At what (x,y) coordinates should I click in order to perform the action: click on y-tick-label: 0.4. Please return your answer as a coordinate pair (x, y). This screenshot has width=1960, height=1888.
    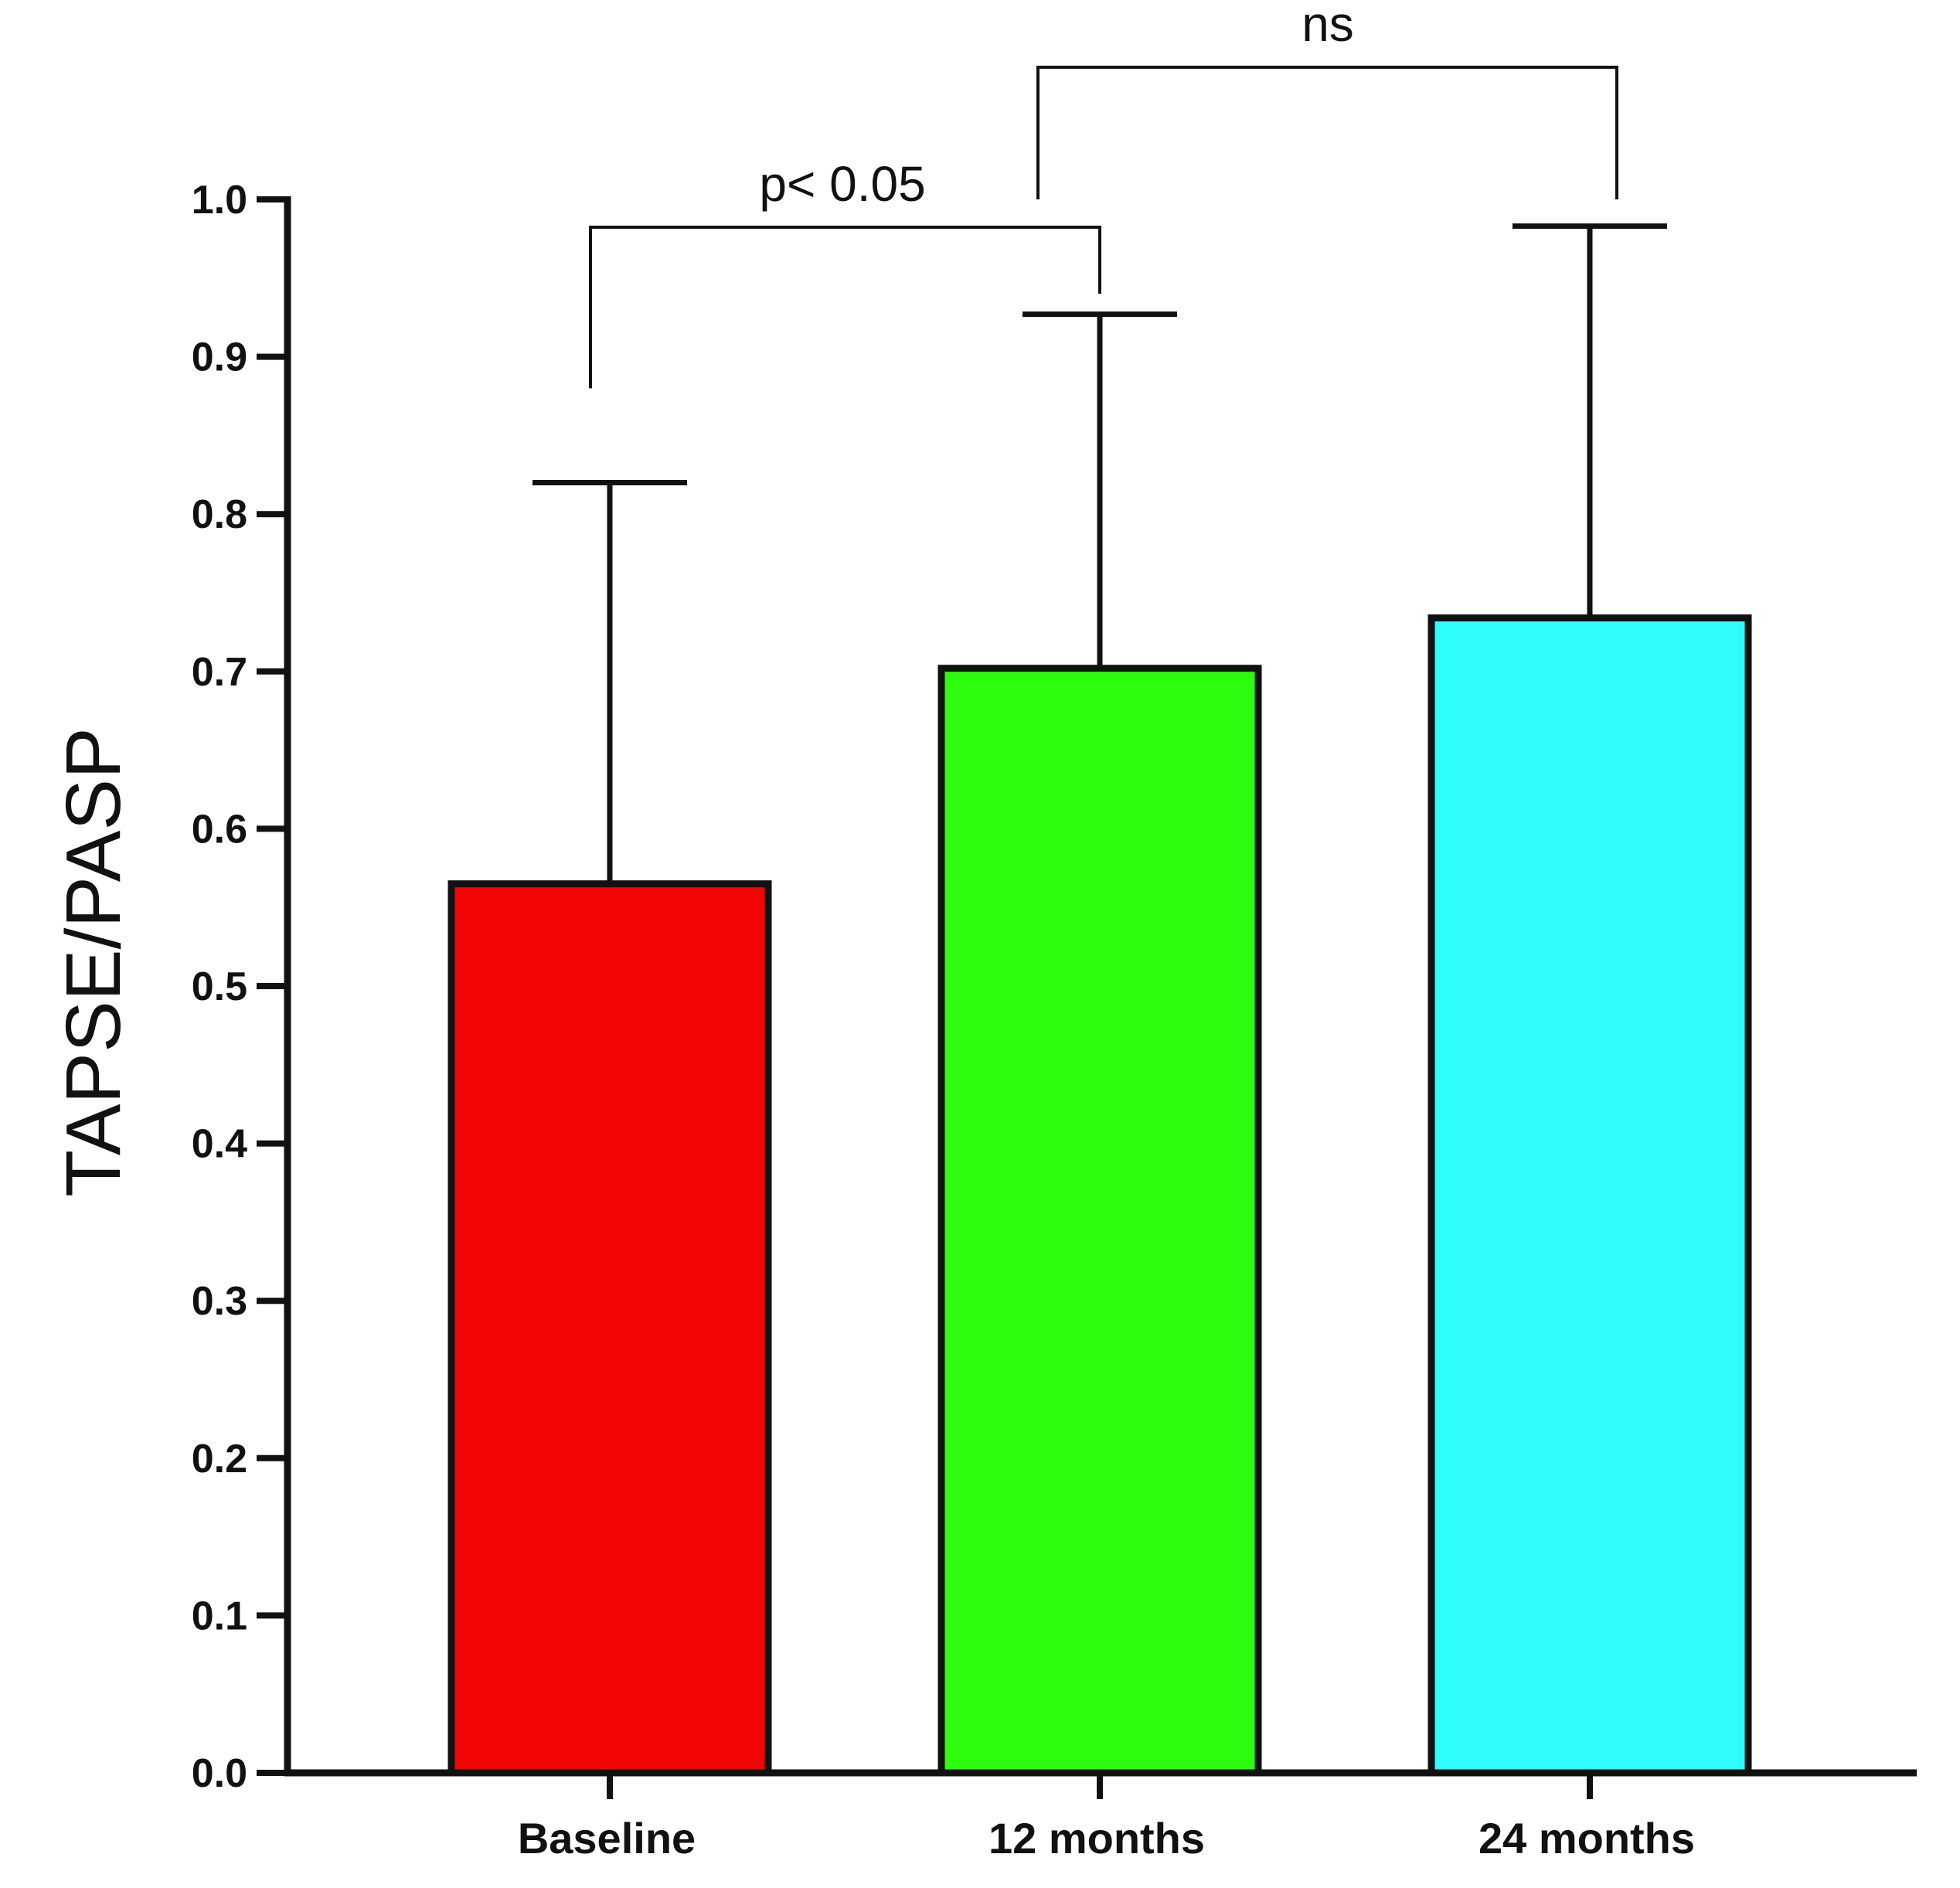
    Looking at the image, I should click on (219, 1144).